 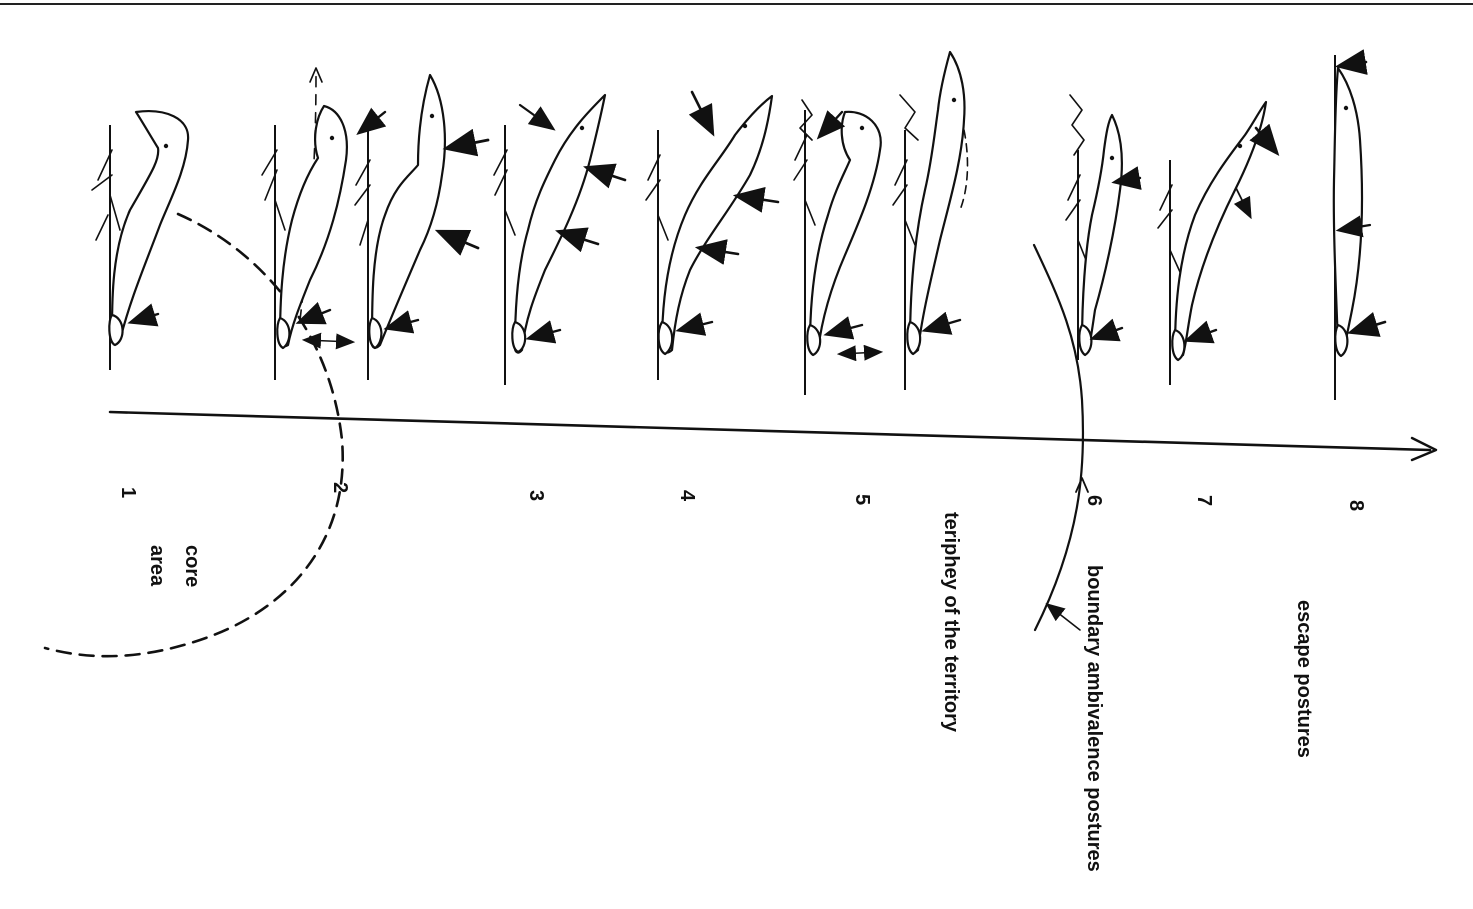 I want to click on dashed-arrow-icon, so click(x=316, y=75).